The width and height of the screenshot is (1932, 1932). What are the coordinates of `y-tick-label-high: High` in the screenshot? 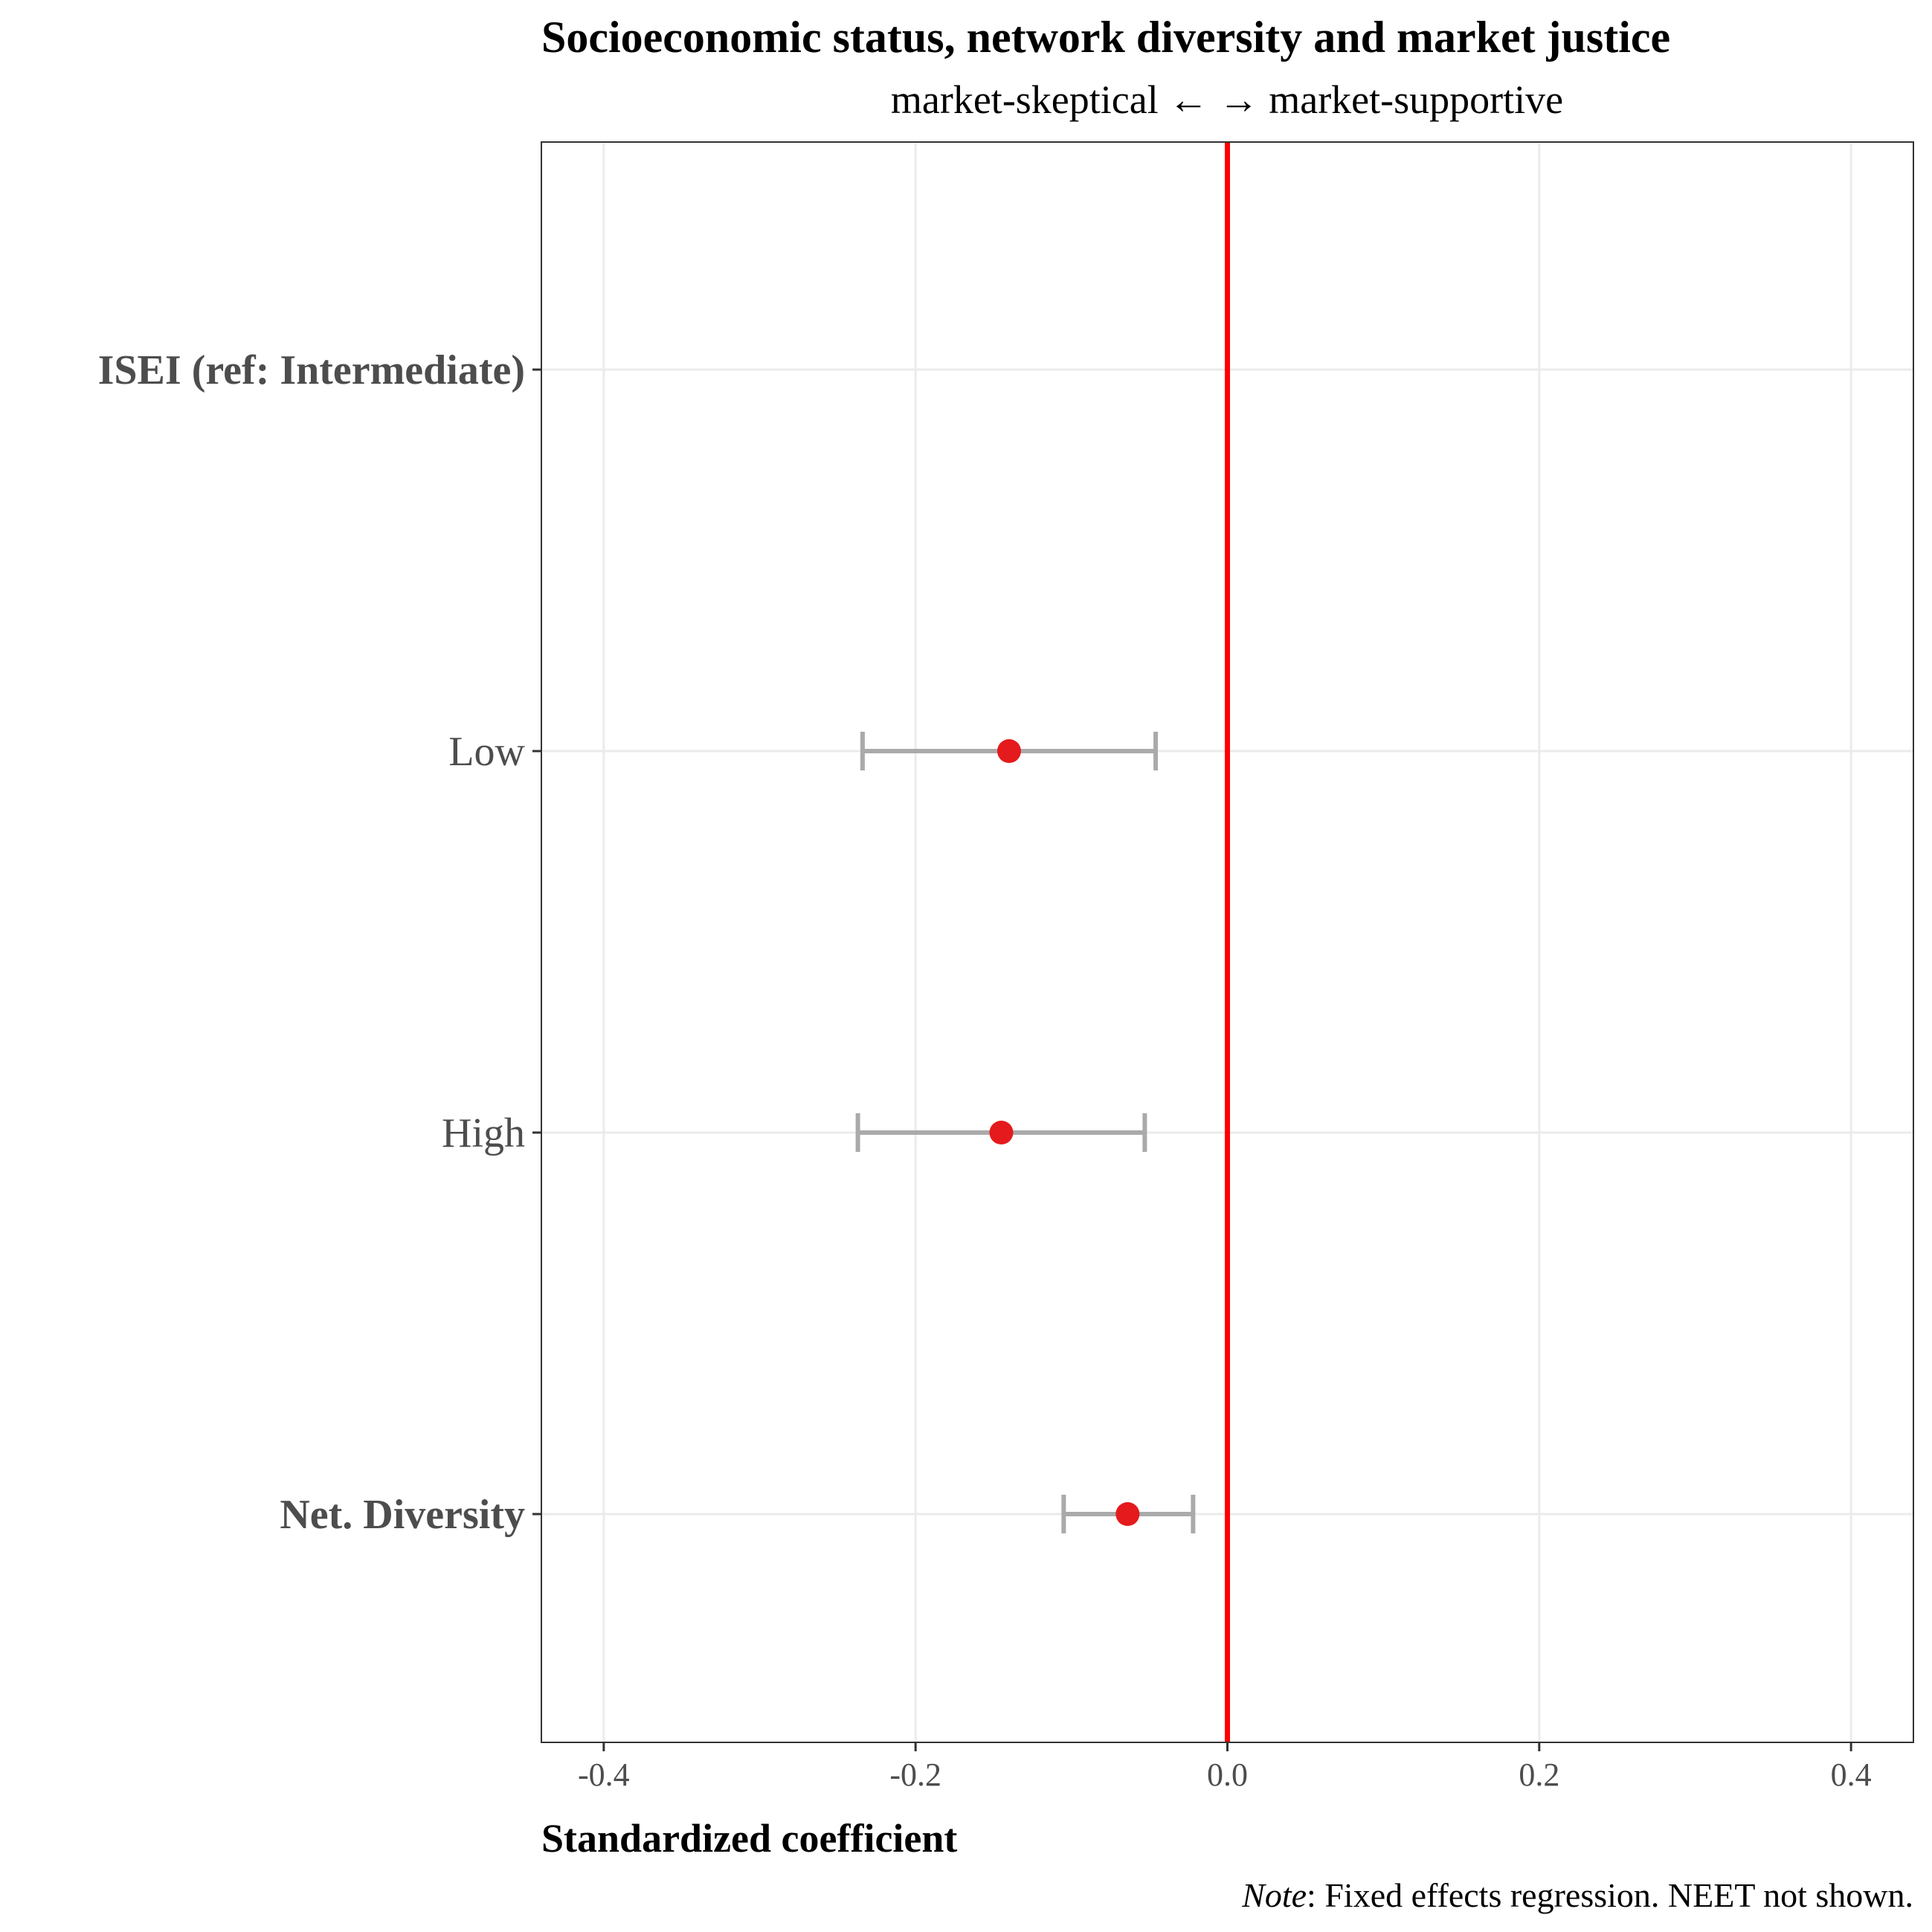 It's located at (483, 1133).